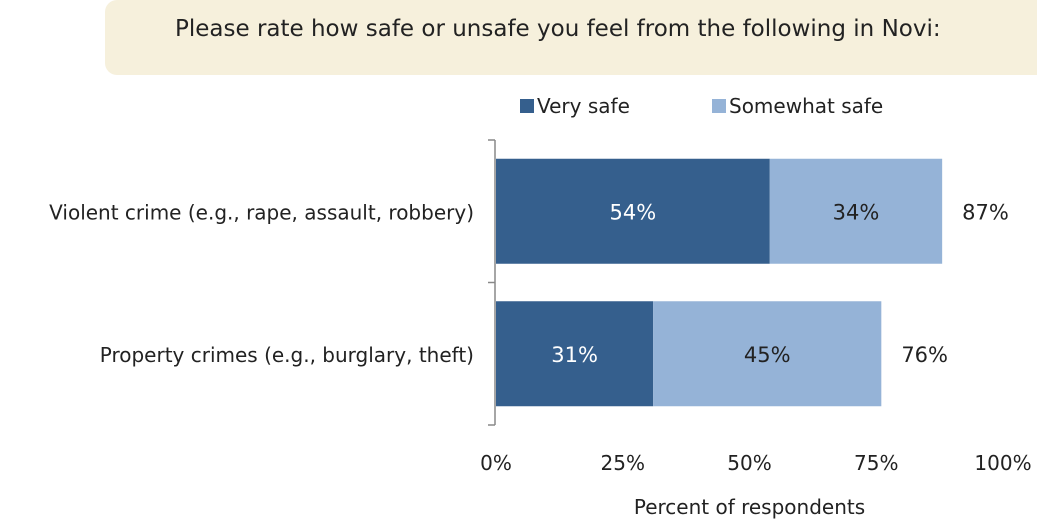  I want to click on x-tick-label: 0%, so click(496, 463).